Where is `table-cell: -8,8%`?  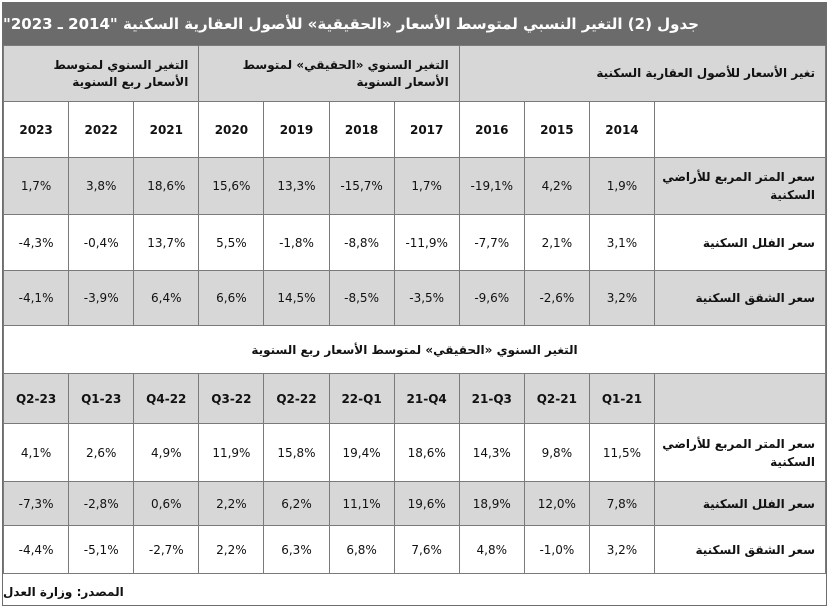 table-cell: -8,8% is located at coordinates (361, 242).